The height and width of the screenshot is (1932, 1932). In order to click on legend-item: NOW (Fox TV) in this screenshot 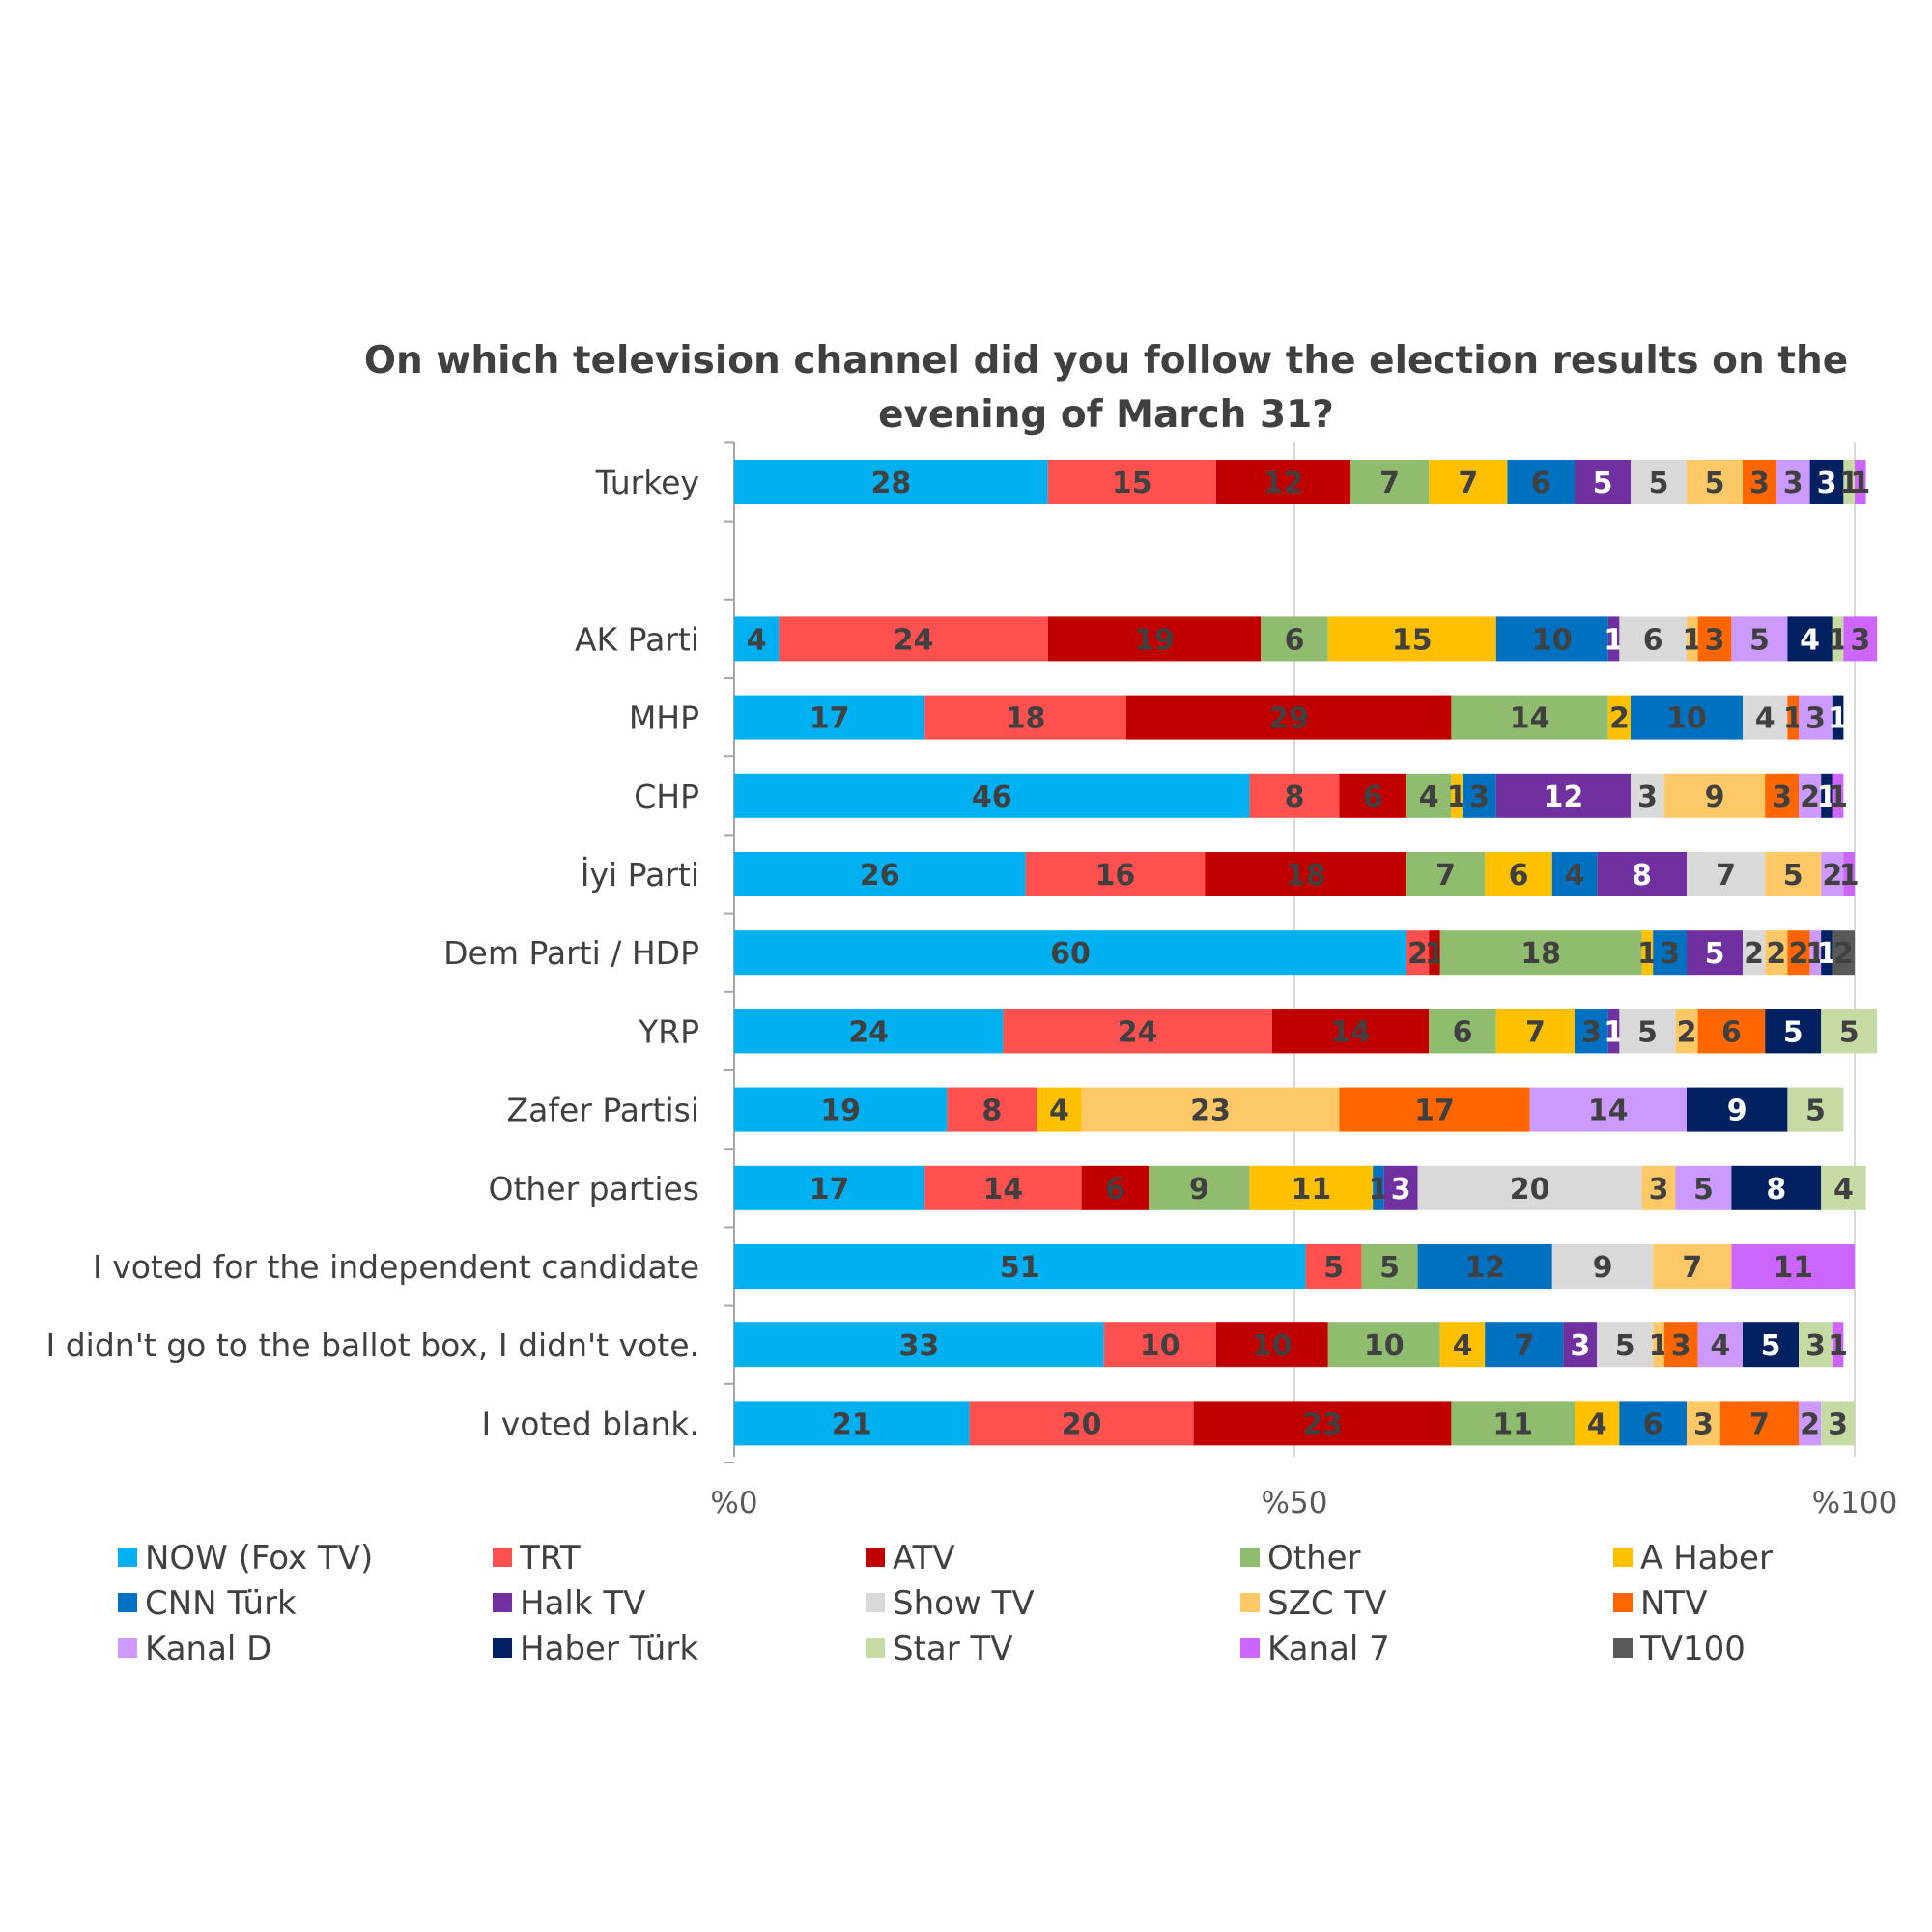, I will do `click(245, 1558)`.